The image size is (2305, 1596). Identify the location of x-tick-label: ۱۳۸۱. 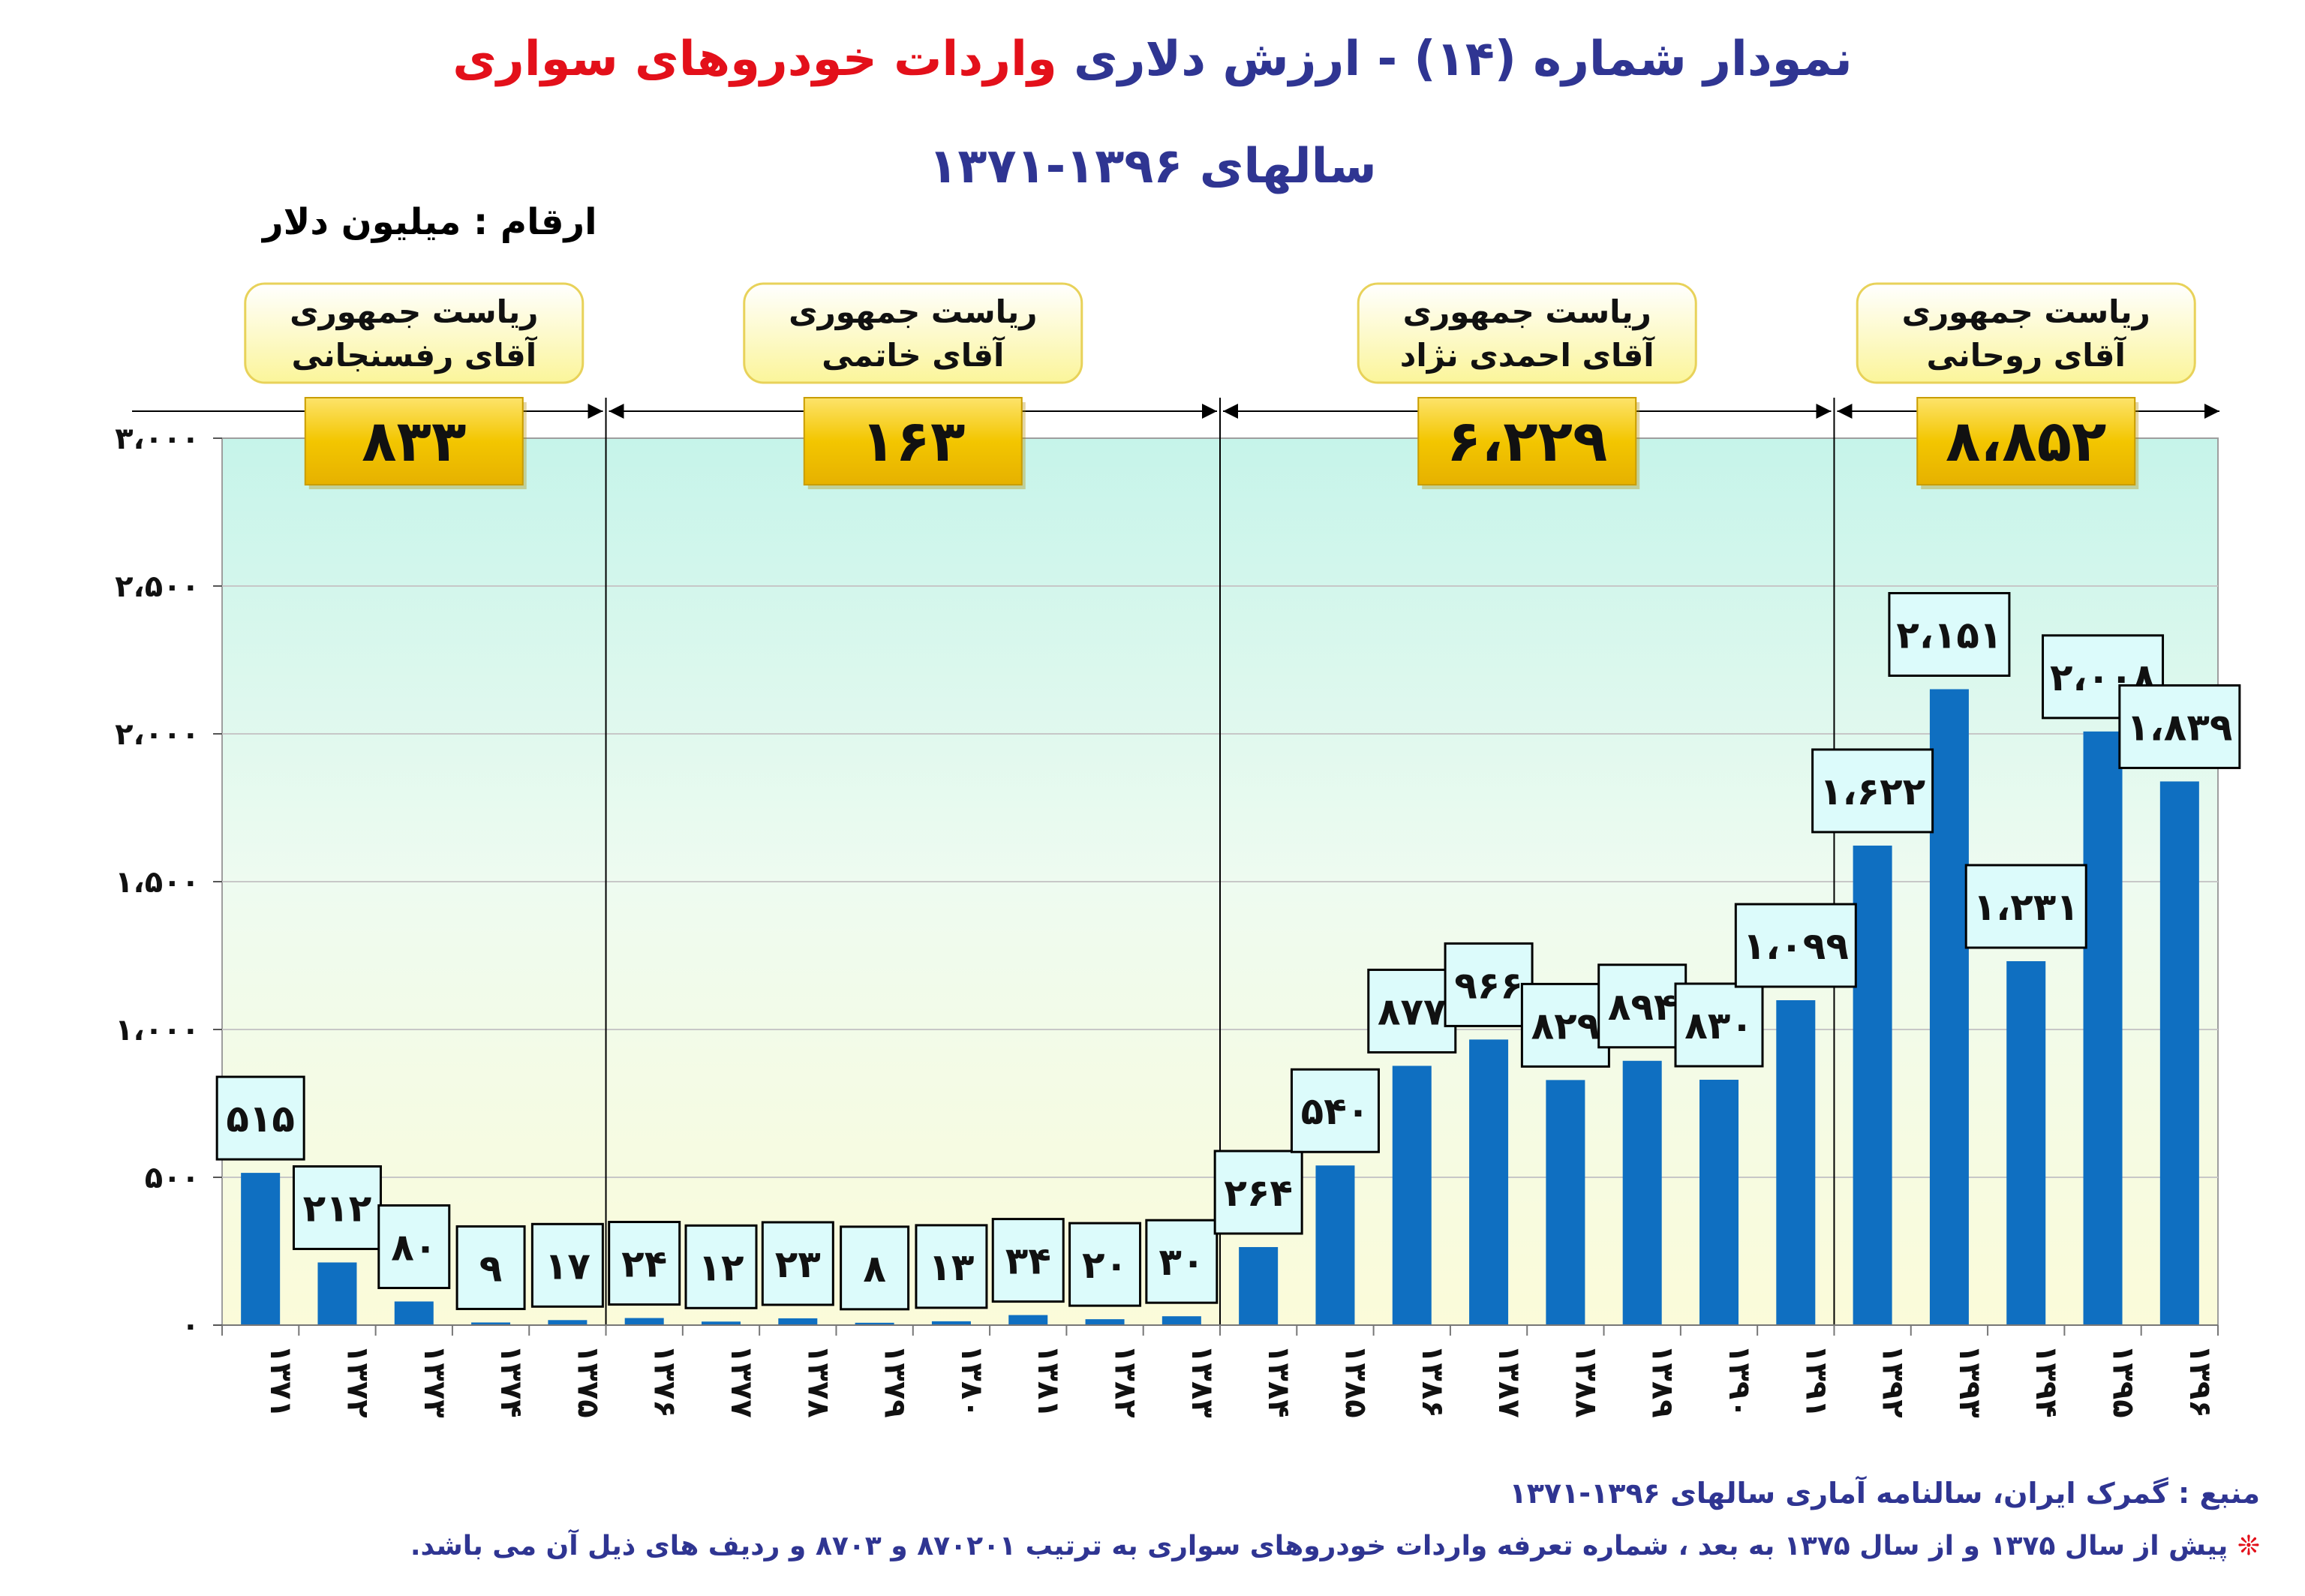
(1048, 1381).